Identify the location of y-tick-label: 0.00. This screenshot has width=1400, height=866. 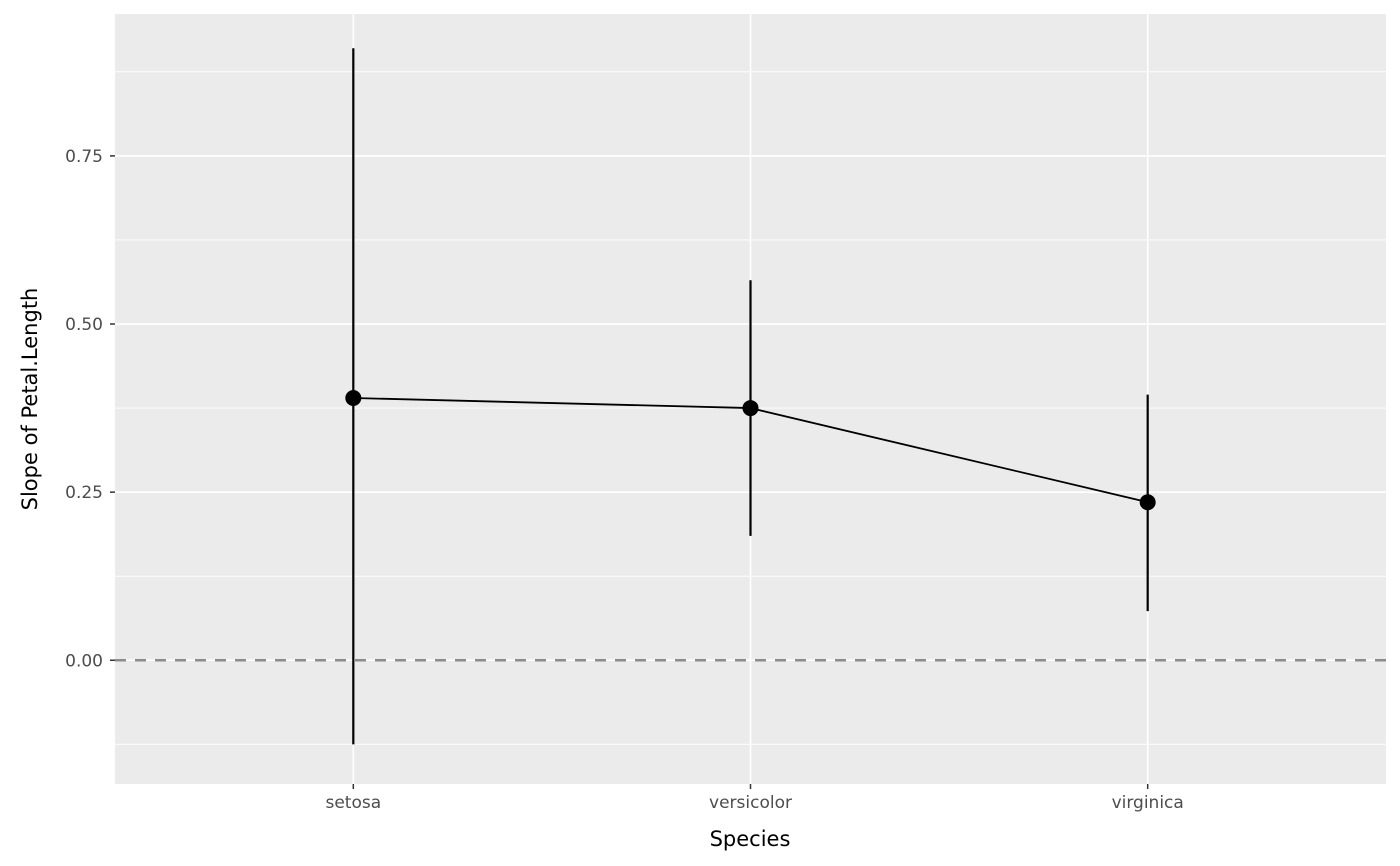
(84, 661).